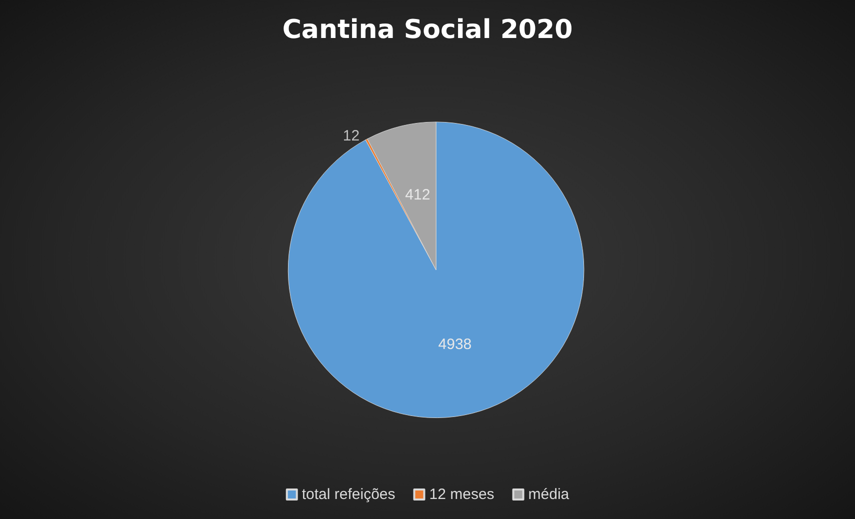  What do you see at coordinates (417, 195) in the screenshot?
I see `data-label: 412` at bounding box center [417, 195].